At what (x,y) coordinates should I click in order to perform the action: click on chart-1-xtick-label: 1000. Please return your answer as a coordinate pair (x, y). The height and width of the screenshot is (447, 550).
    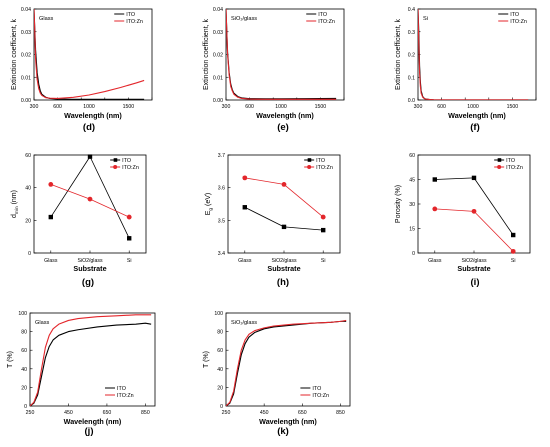
    Looking at the image, I should click on (89, 107).